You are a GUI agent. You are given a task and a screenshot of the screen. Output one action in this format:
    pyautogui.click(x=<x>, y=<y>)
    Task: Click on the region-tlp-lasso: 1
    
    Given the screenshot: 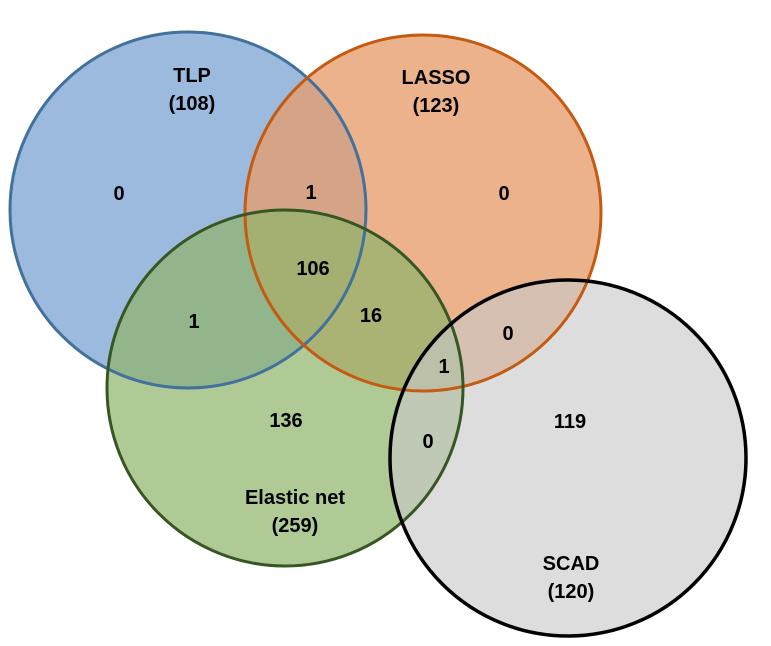 What is the action you would take?
    pyautogui.click(x=310, y=193)
    